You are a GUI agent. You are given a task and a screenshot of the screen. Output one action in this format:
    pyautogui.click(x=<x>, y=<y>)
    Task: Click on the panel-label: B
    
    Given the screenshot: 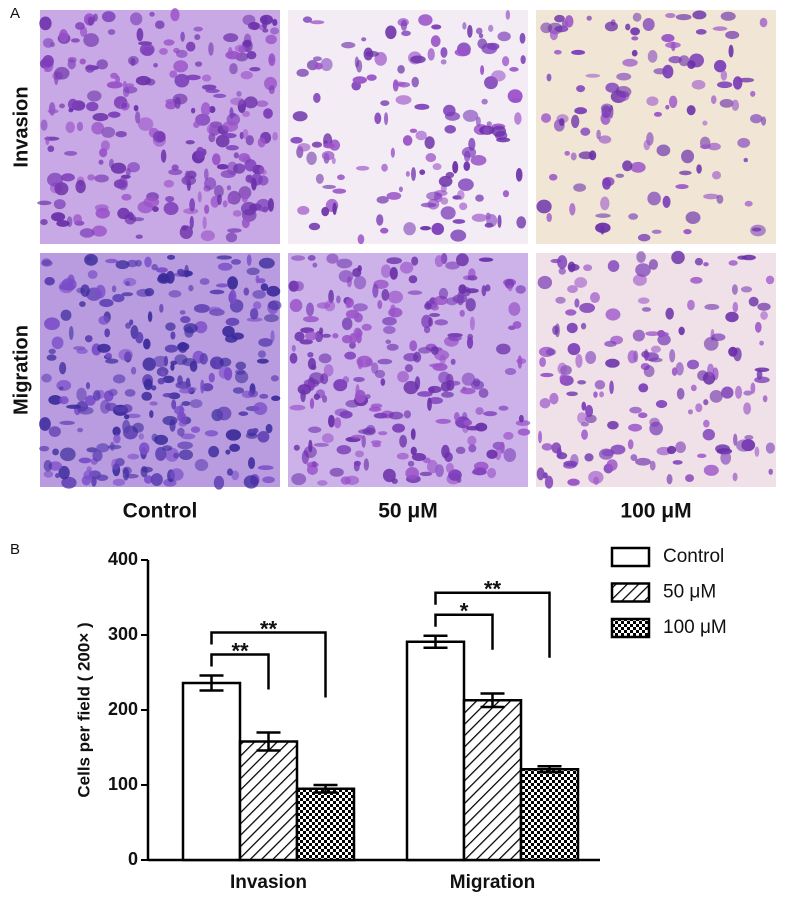 What is the action you would take?
    pyautogui.click(x=15, y=549)
    